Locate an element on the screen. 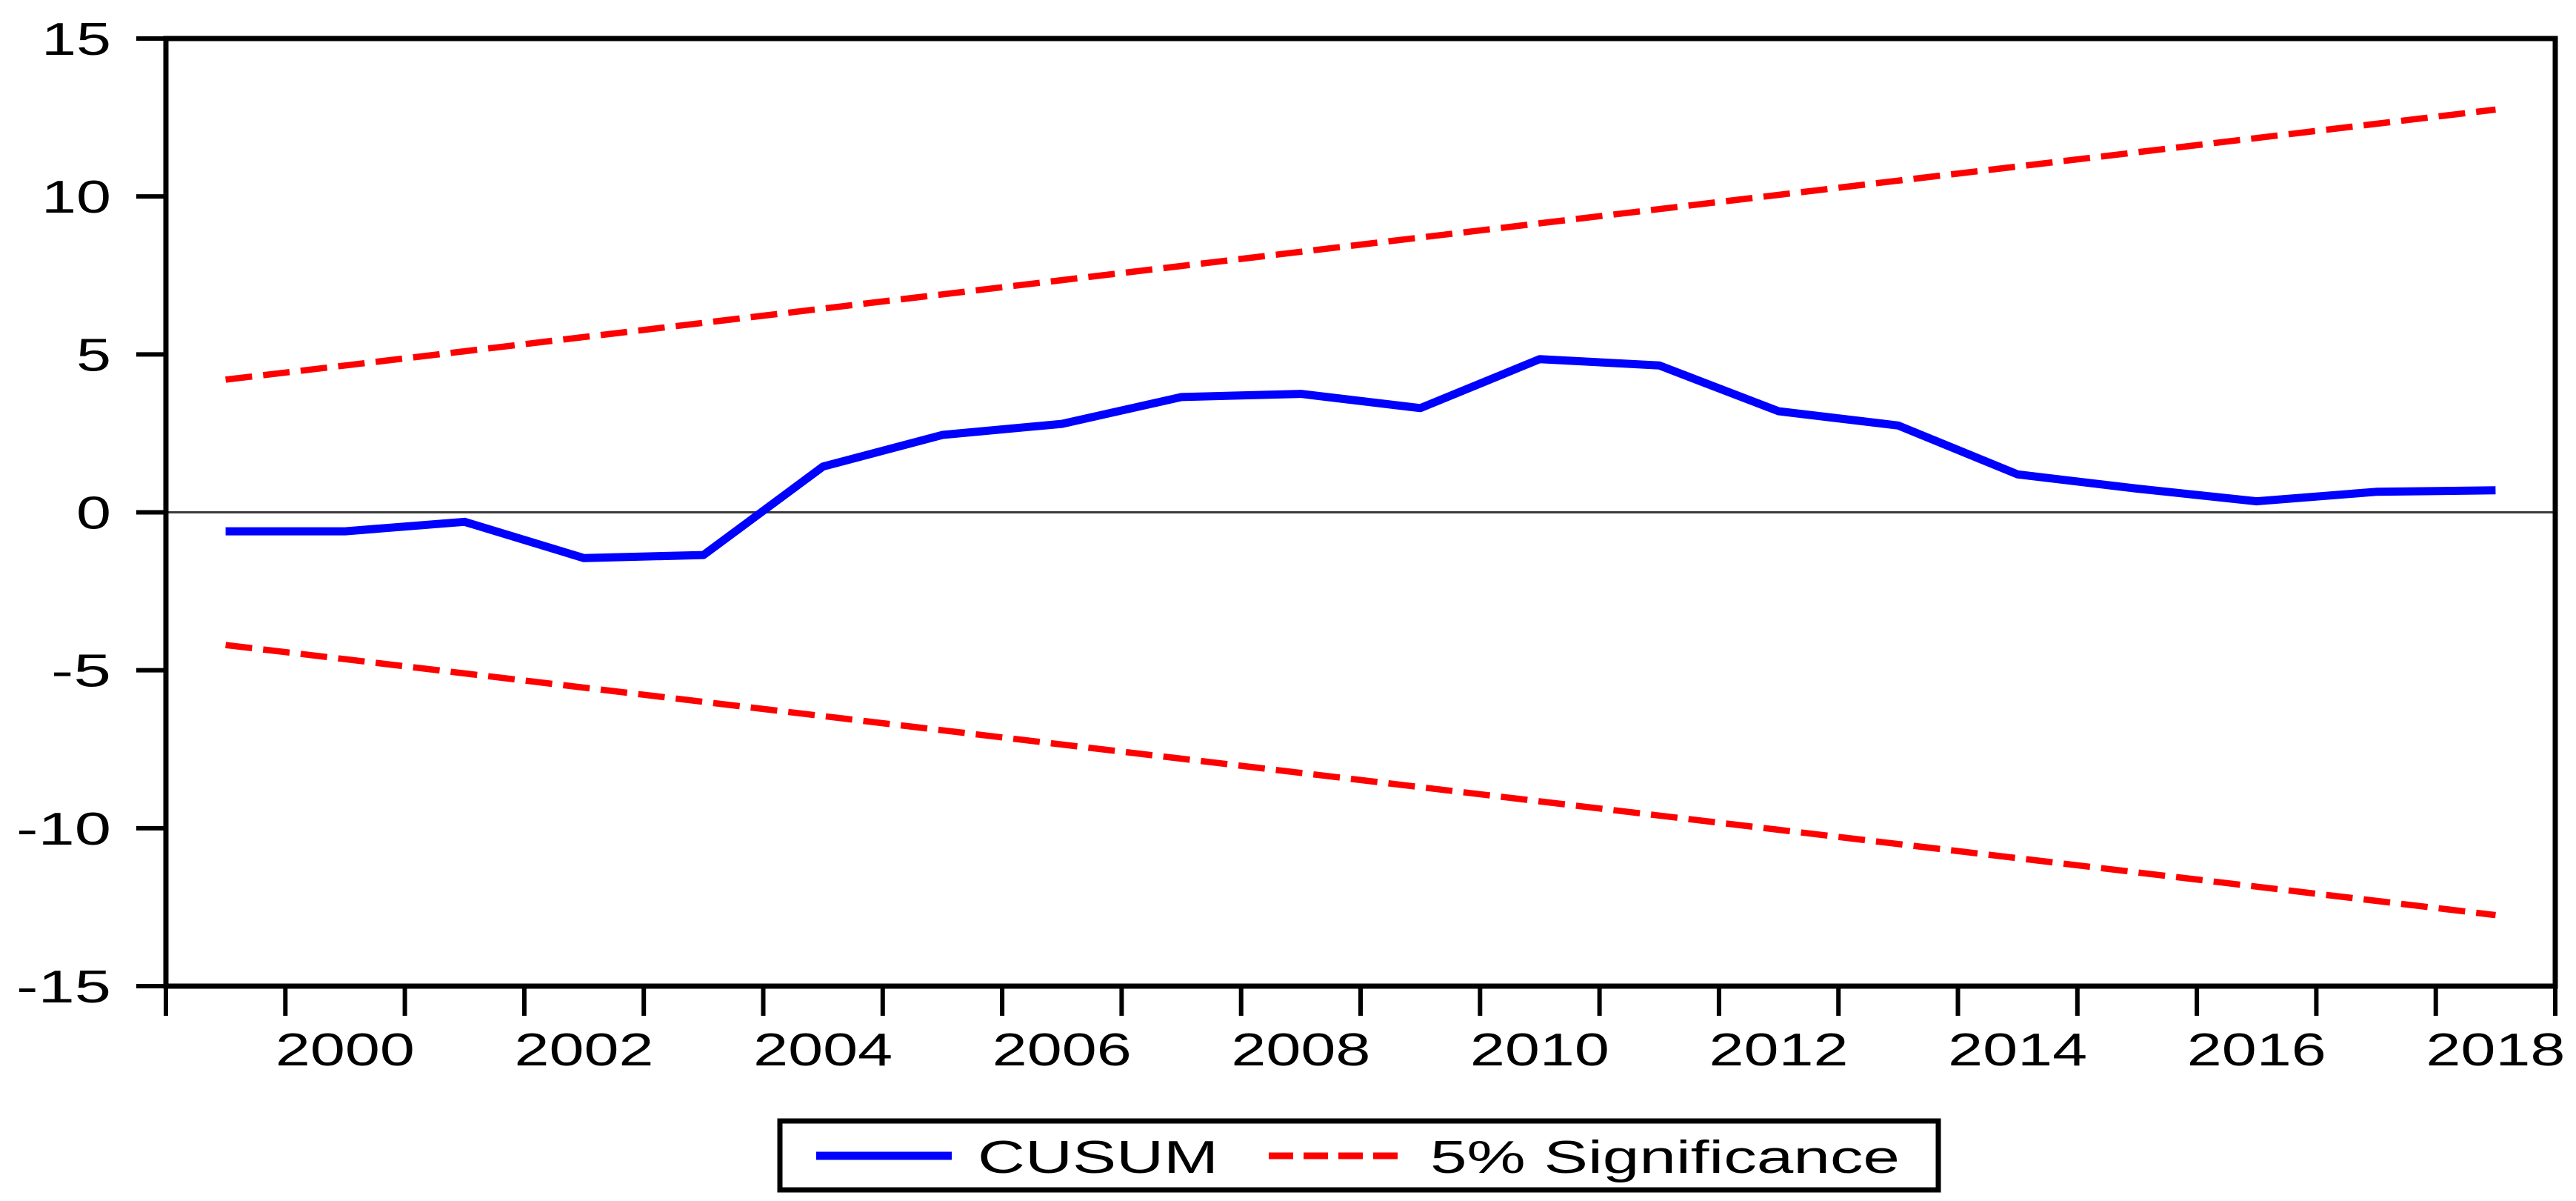  x-axis-tick-label: 2000 is located at coordinates (345, 1050).